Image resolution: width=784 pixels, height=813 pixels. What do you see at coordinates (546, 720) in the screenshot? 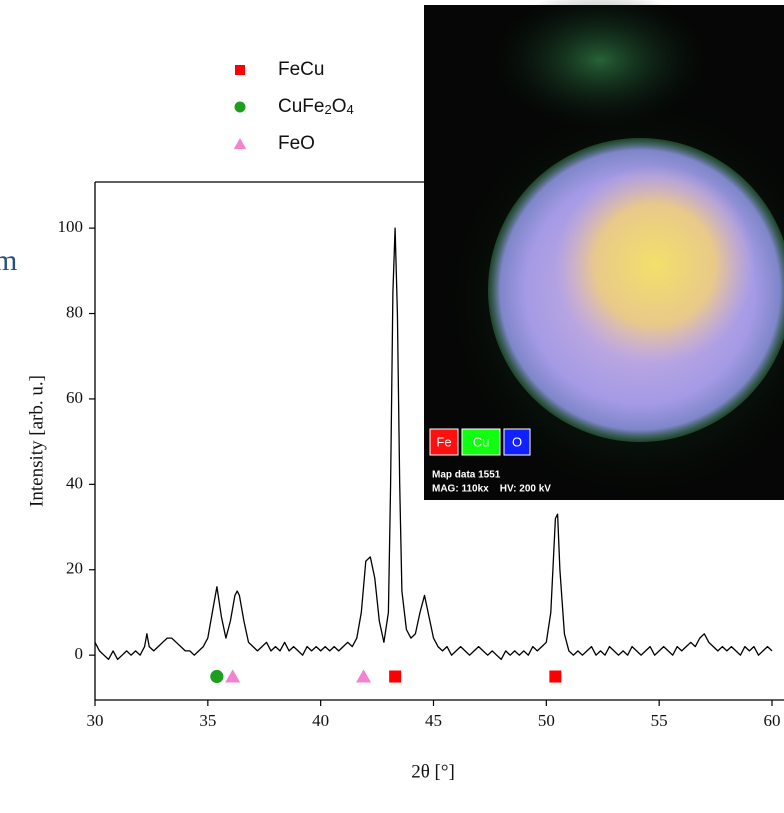
I see `x-tick-label: 50` at bounding box center [546, 720].